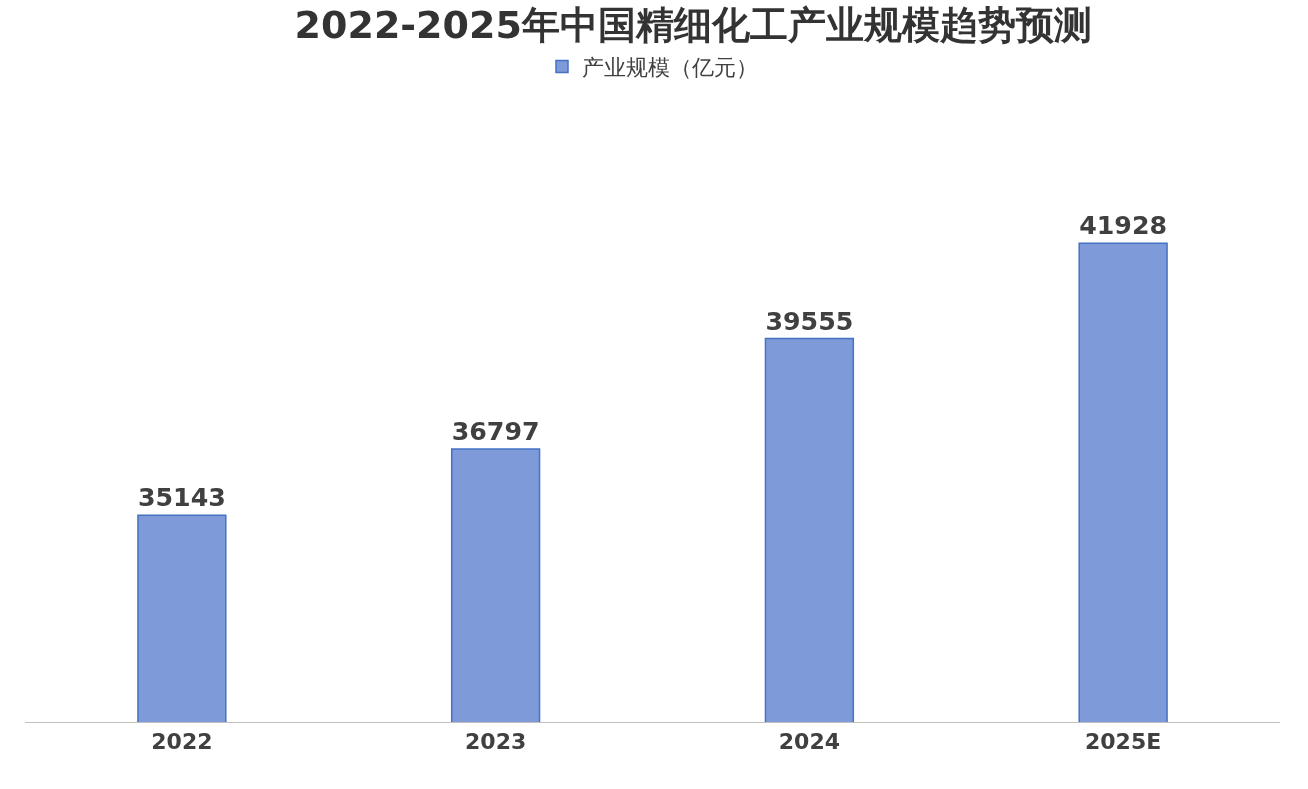 The image size is (1308, 789). Describe the element at coordinates (181, 498) in the screenshot. I see `data-label: 35143` at that location.